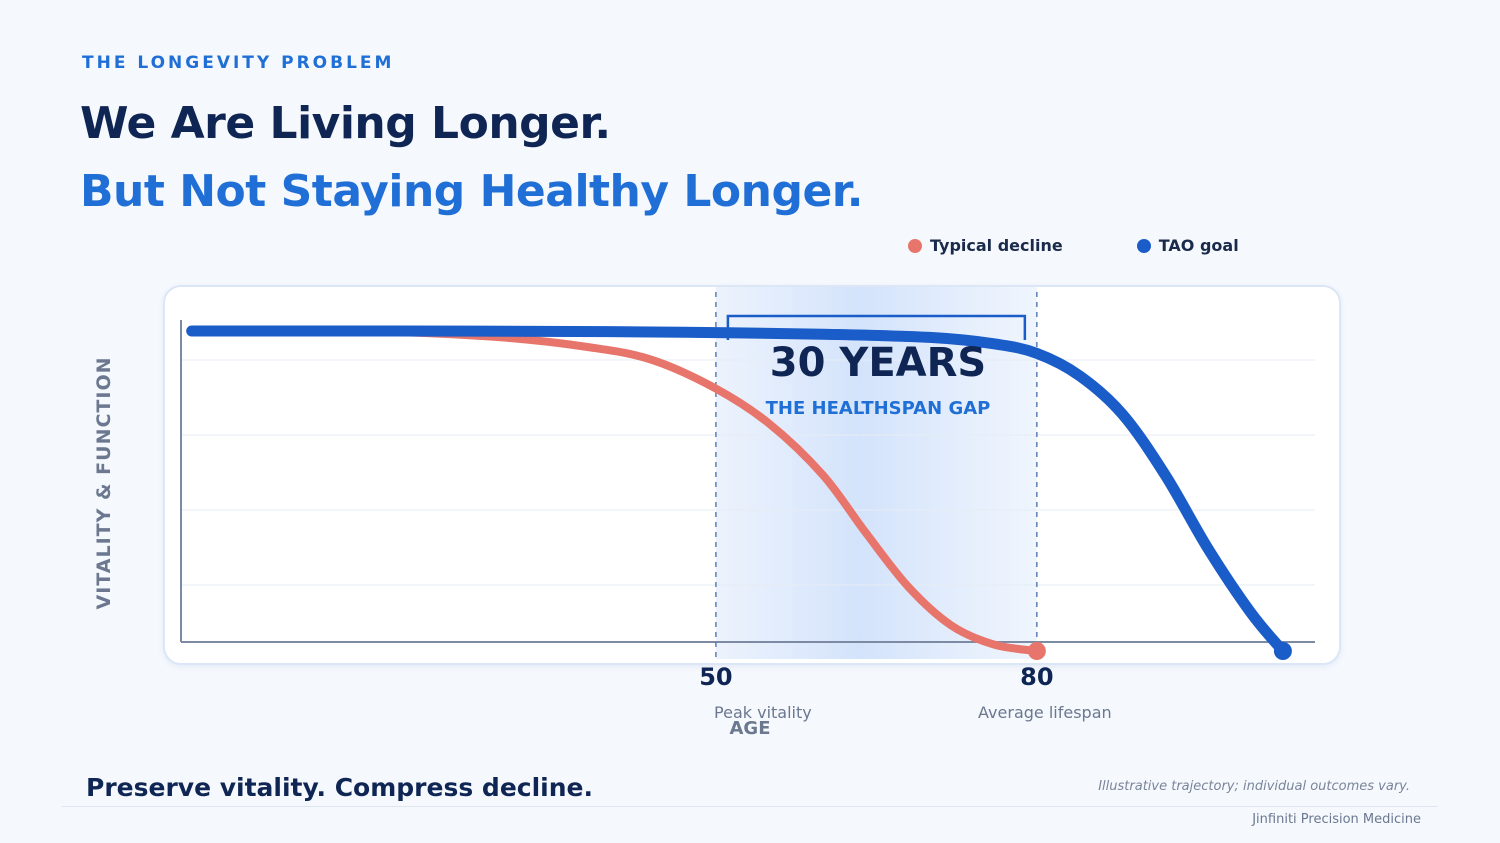 This screenshot has height=843, width=1500. I want to click on legend-item-typical: Typical decline, so click(985, 245).